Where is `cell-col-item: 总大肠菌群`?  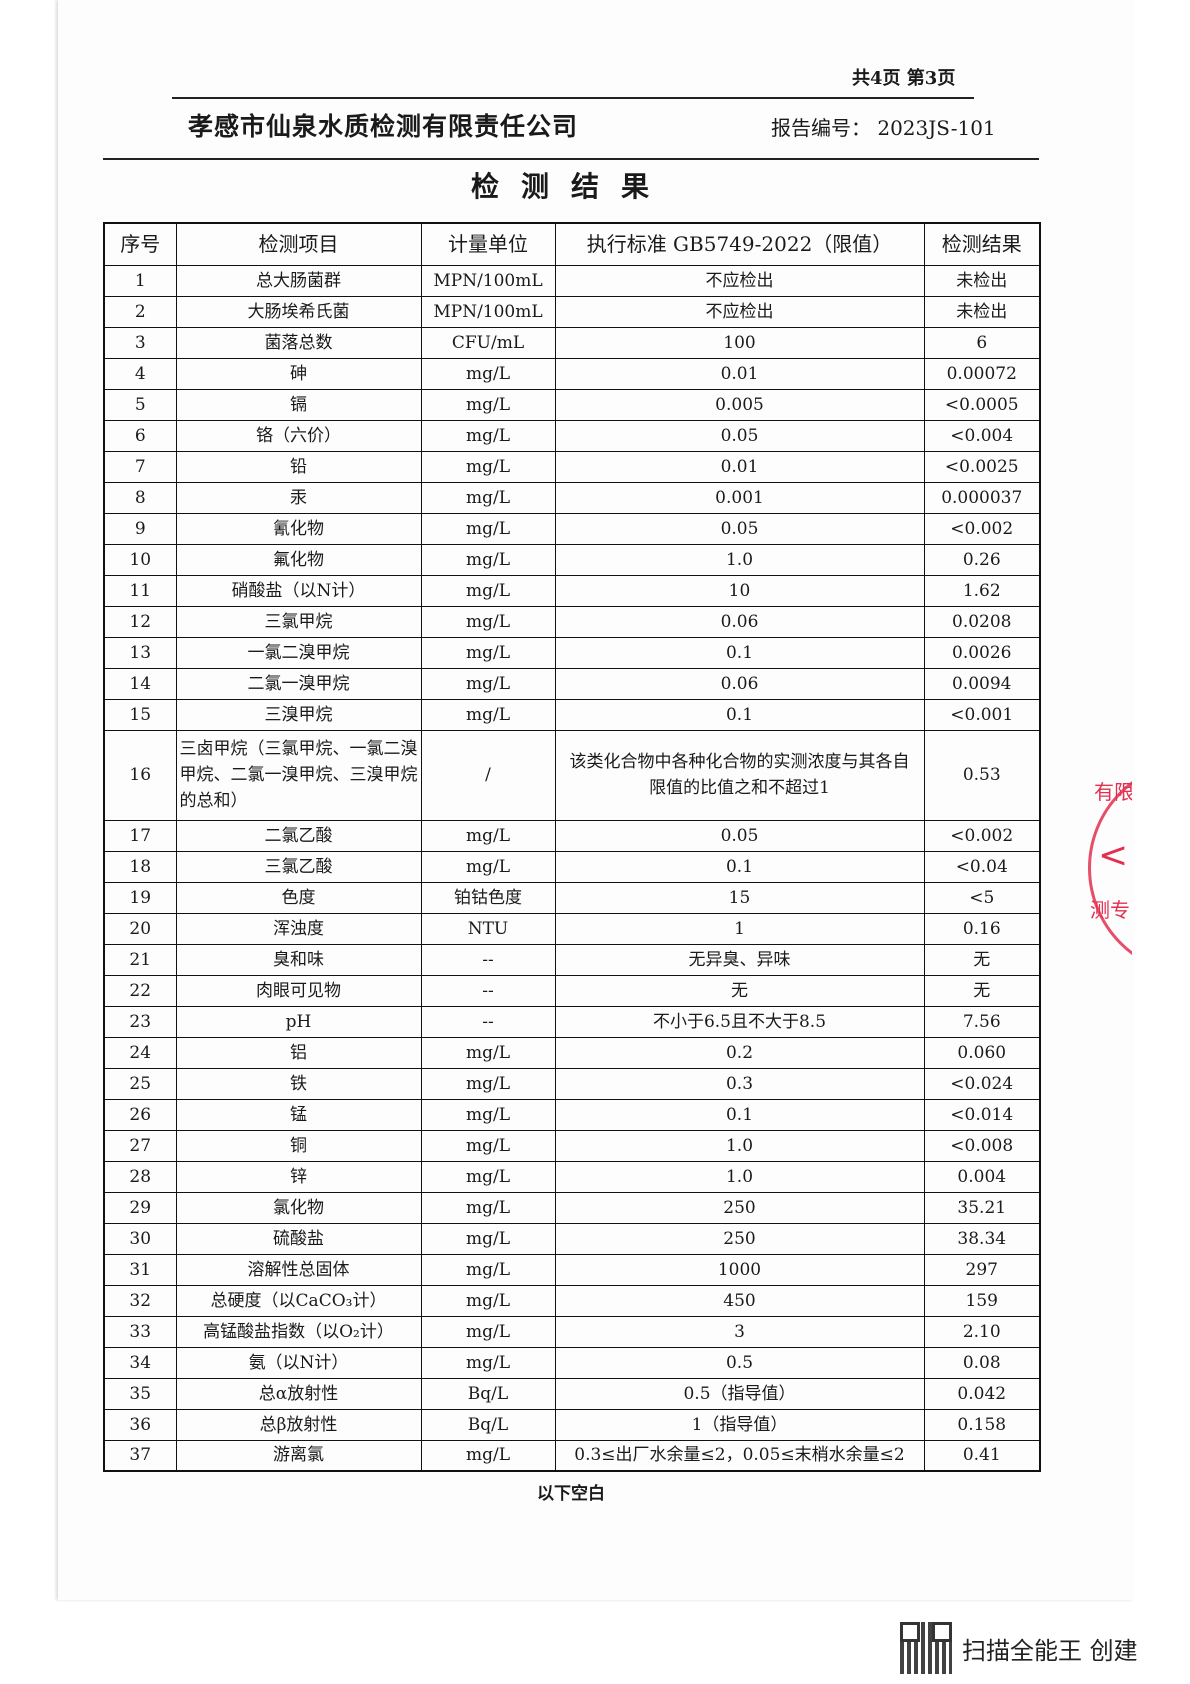
cell-col-item: 总大肠菌群 is located at coordinates (298, 280).